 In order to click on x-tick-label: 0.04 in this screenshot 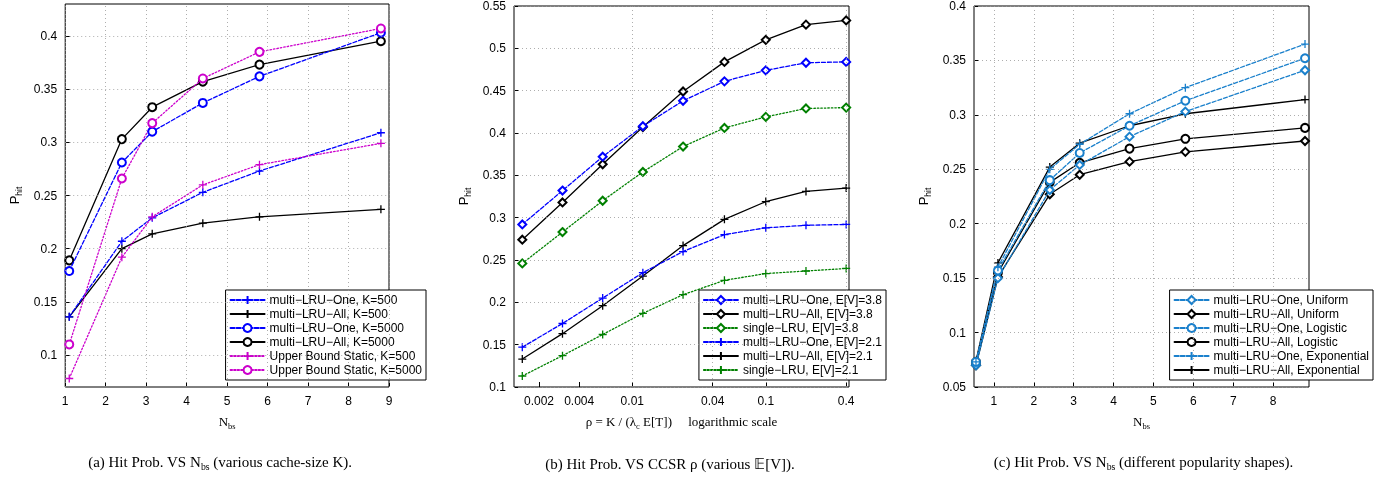, I will do `click(712, 401)`.